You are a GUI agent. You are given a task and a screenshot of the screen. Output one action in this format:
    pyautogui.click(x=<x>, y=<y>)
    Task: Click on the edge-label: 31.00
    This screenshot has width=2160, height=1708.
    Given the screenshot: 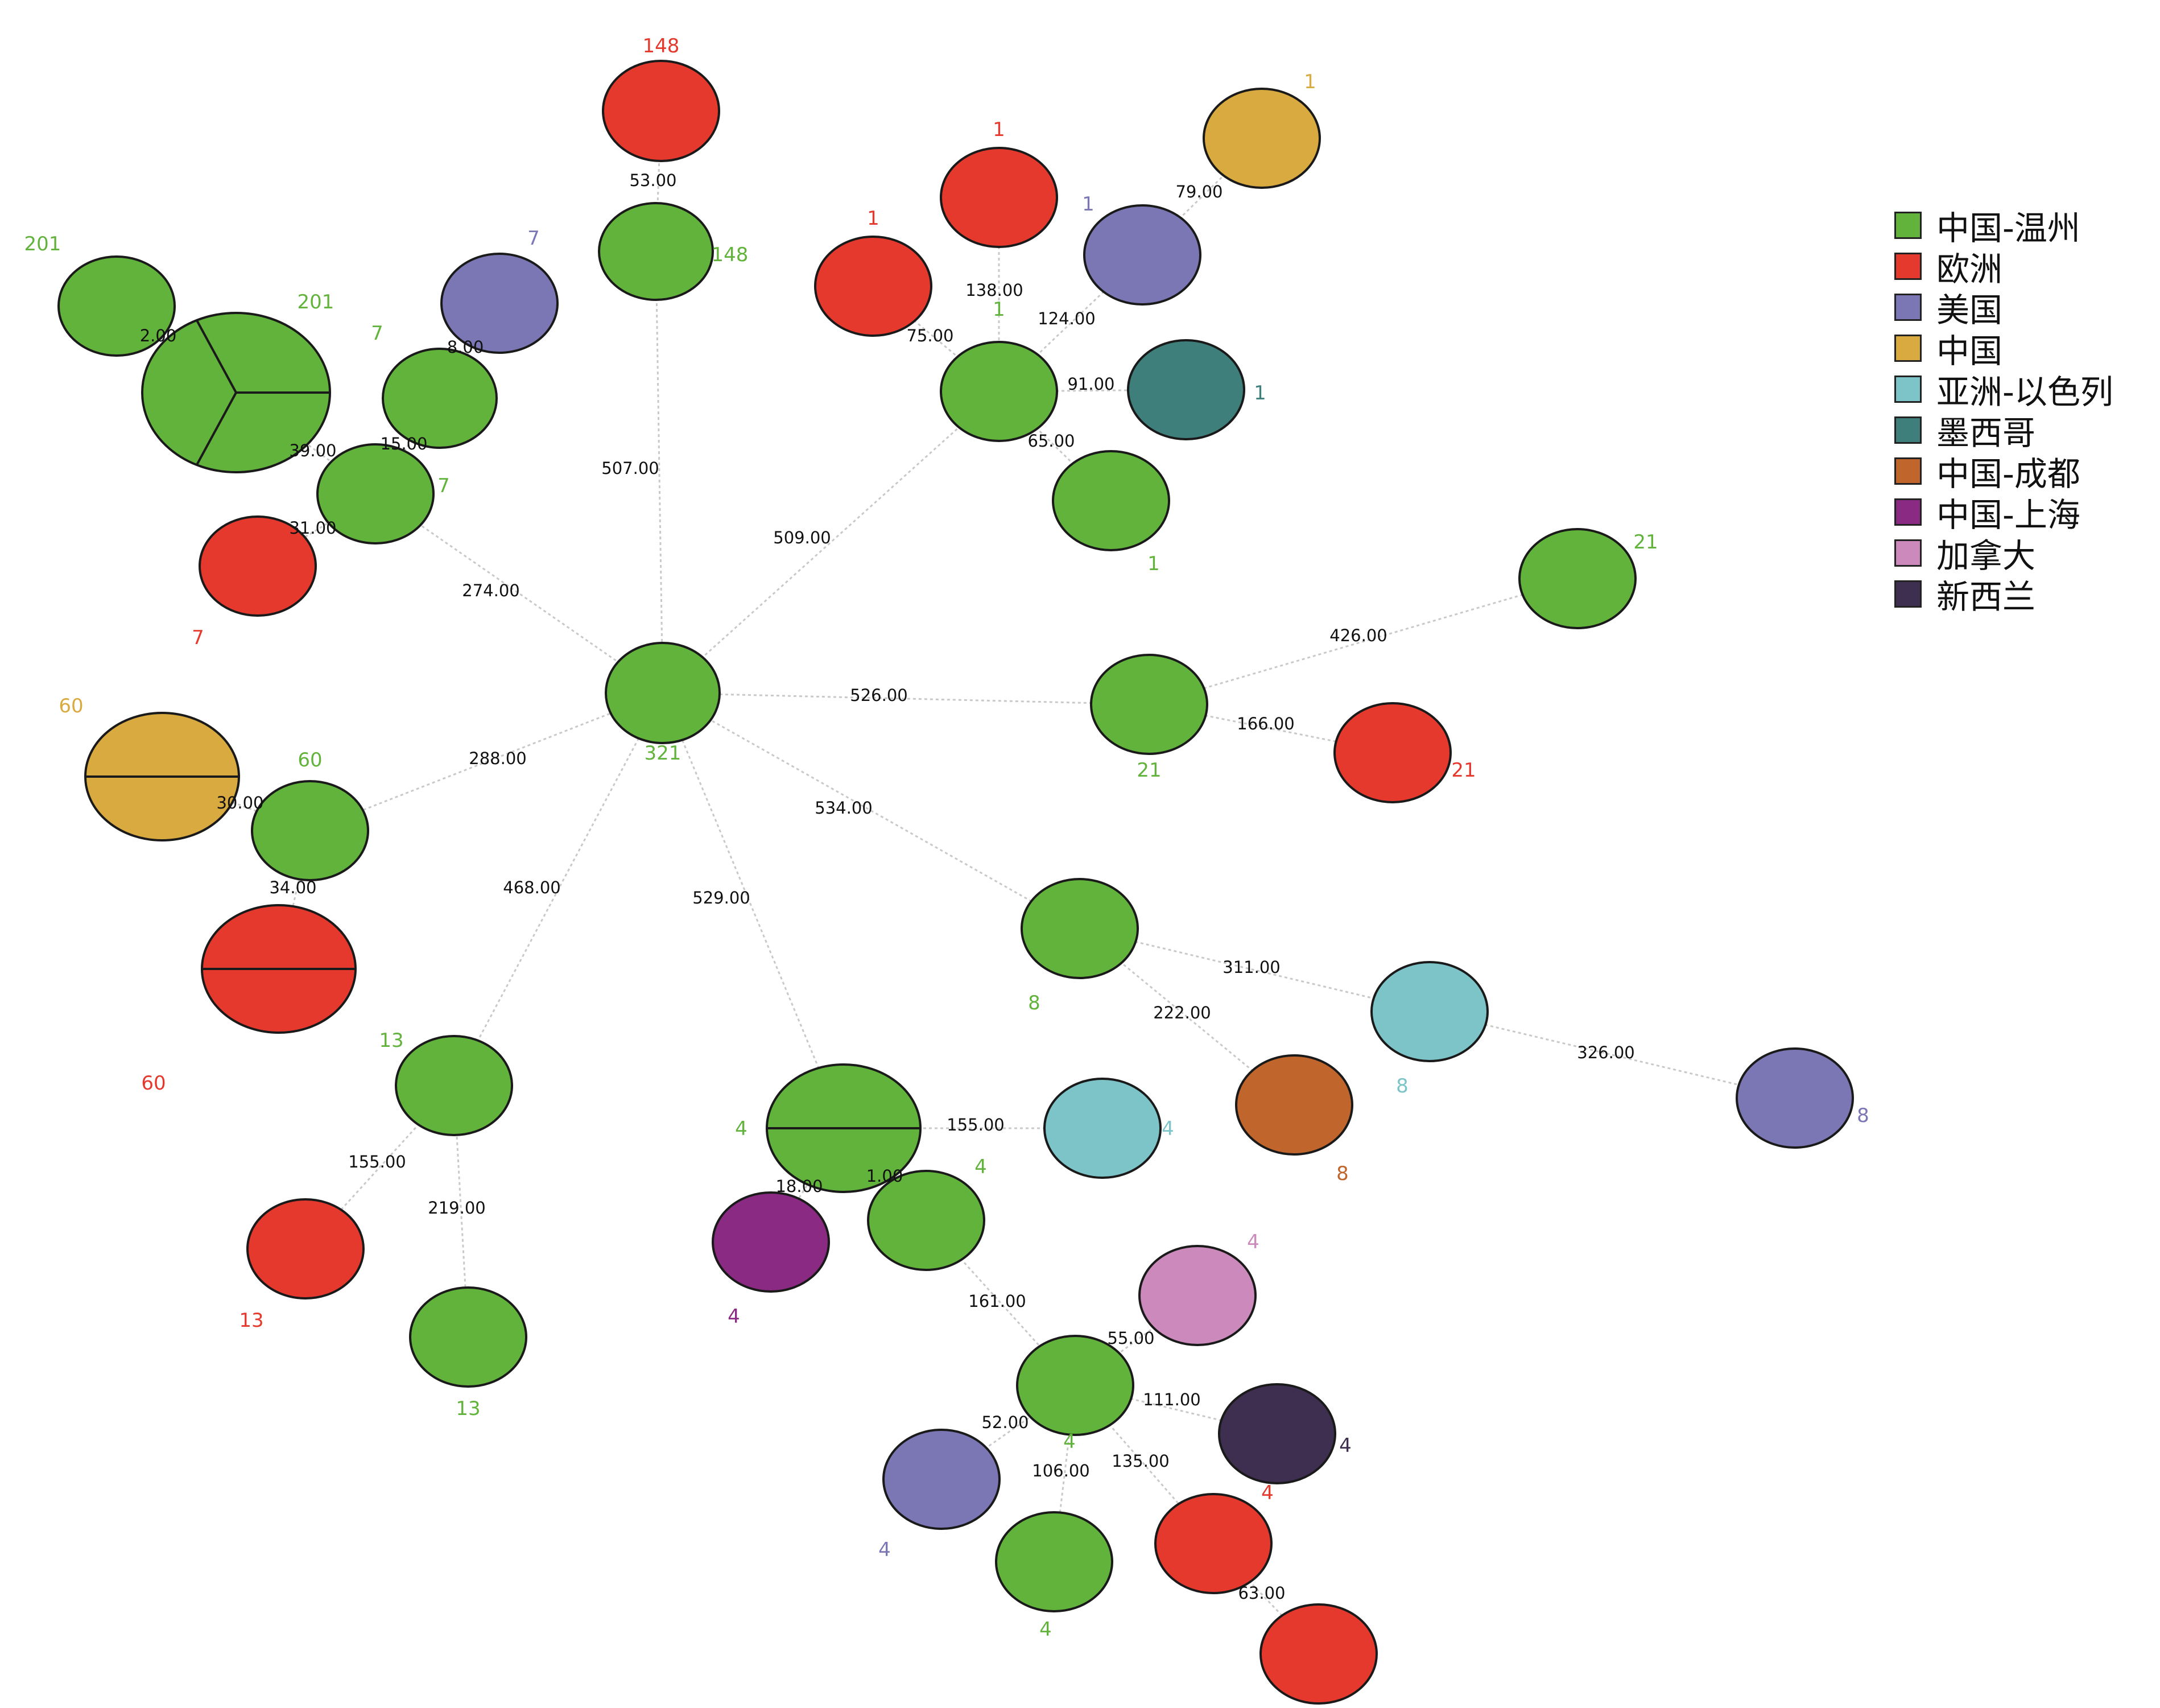 What is the action you would take?
    pyautogui.click(x=312, y=528)
    